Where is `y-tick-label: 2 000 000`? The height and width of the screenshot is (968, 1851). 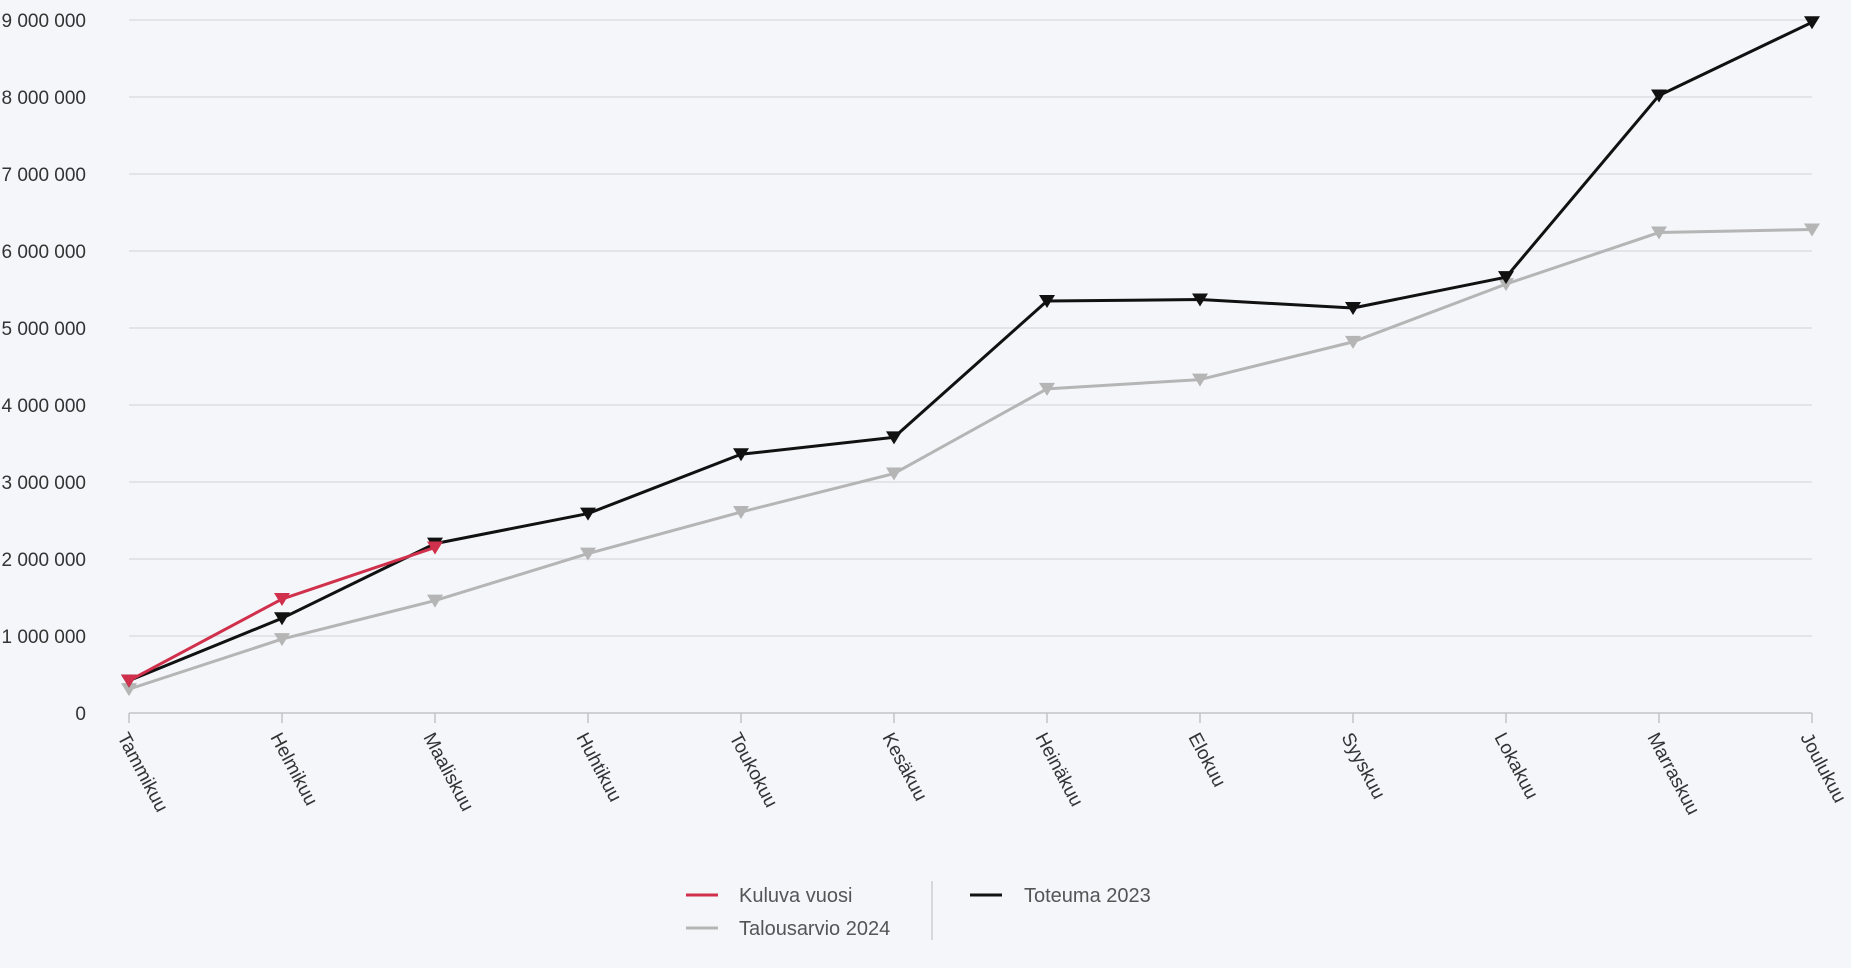 y-tick-label: 2 000 000 is located at coordinates (43, 560).